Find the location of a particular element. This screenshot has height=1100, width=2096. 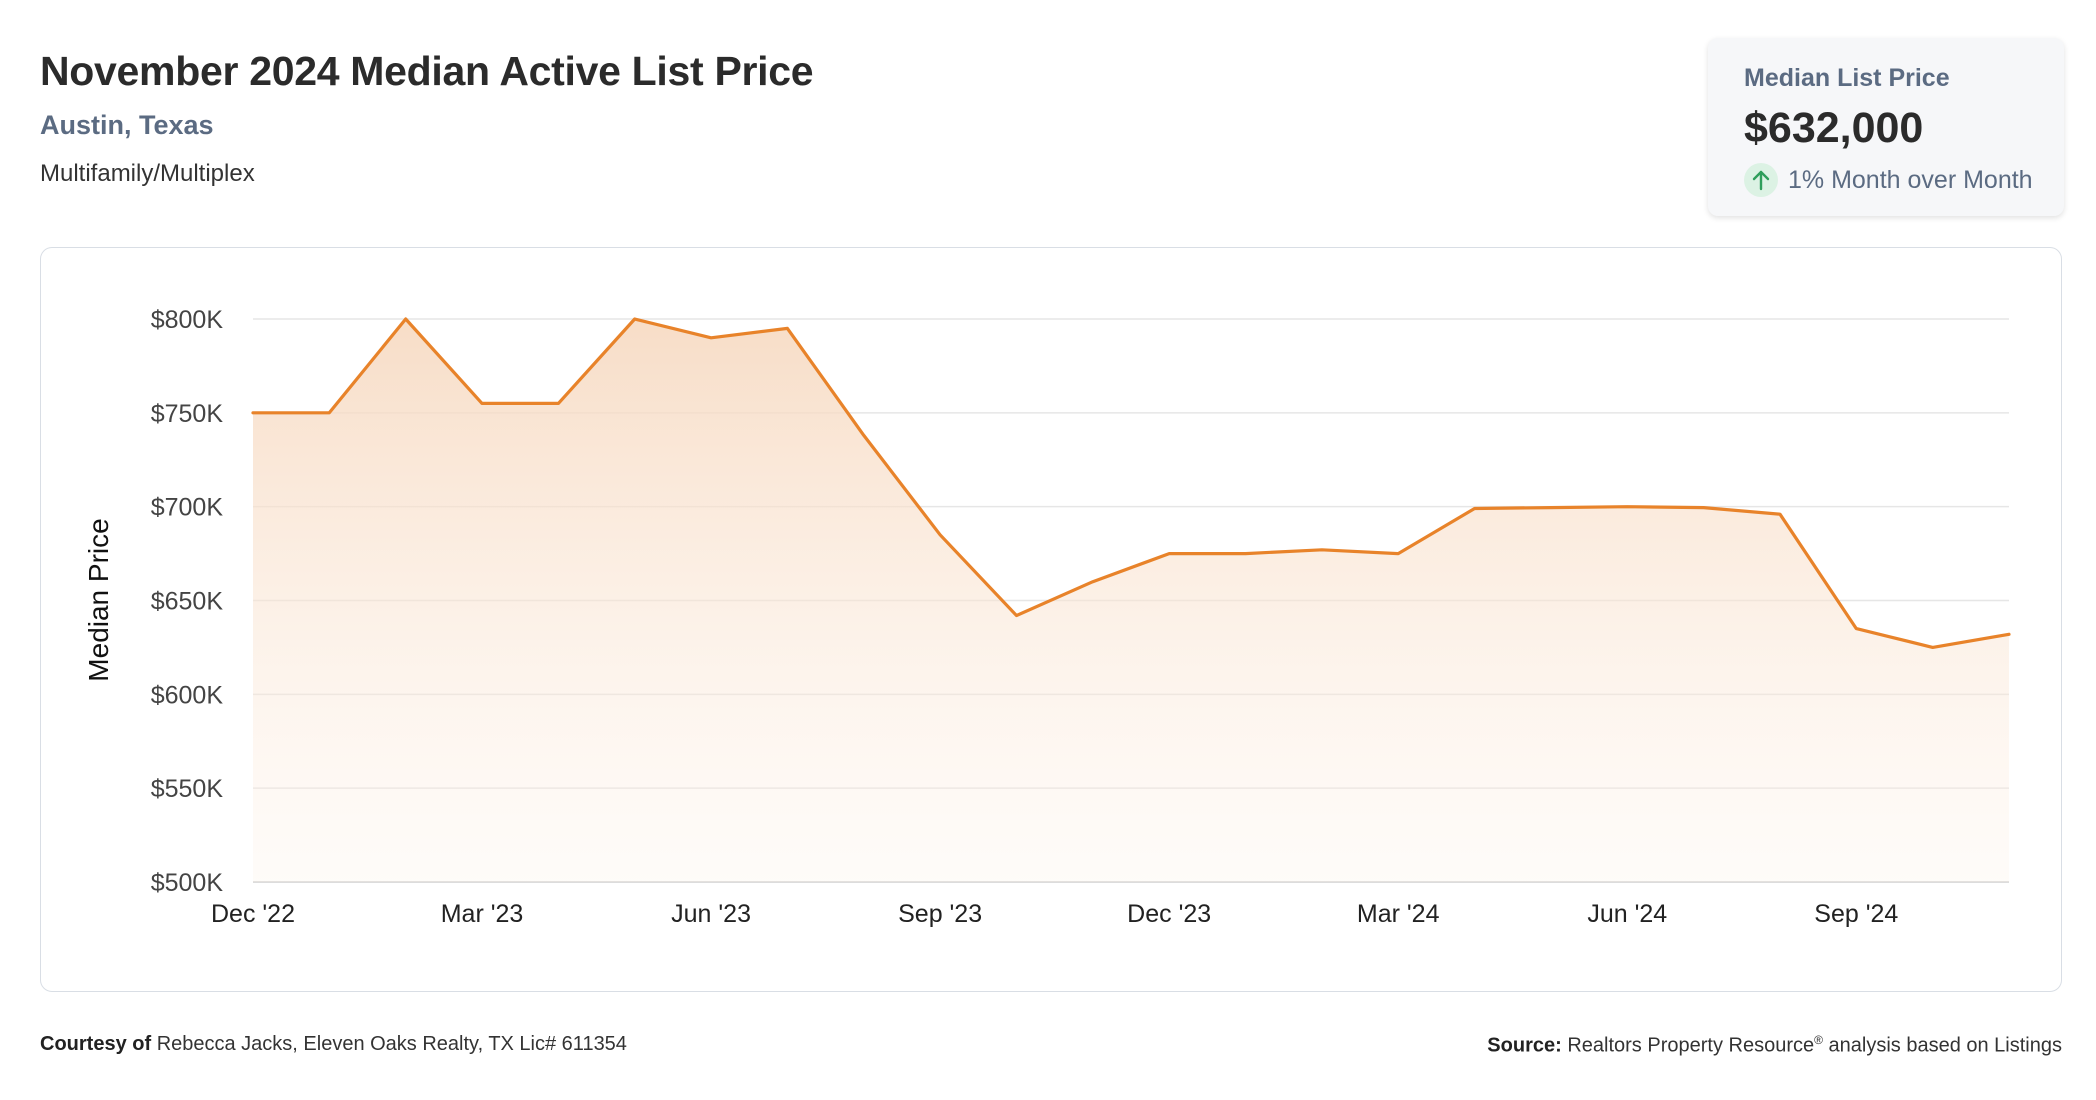

location-subtitle: Austin, Texas is located at coordinates (127, 125).